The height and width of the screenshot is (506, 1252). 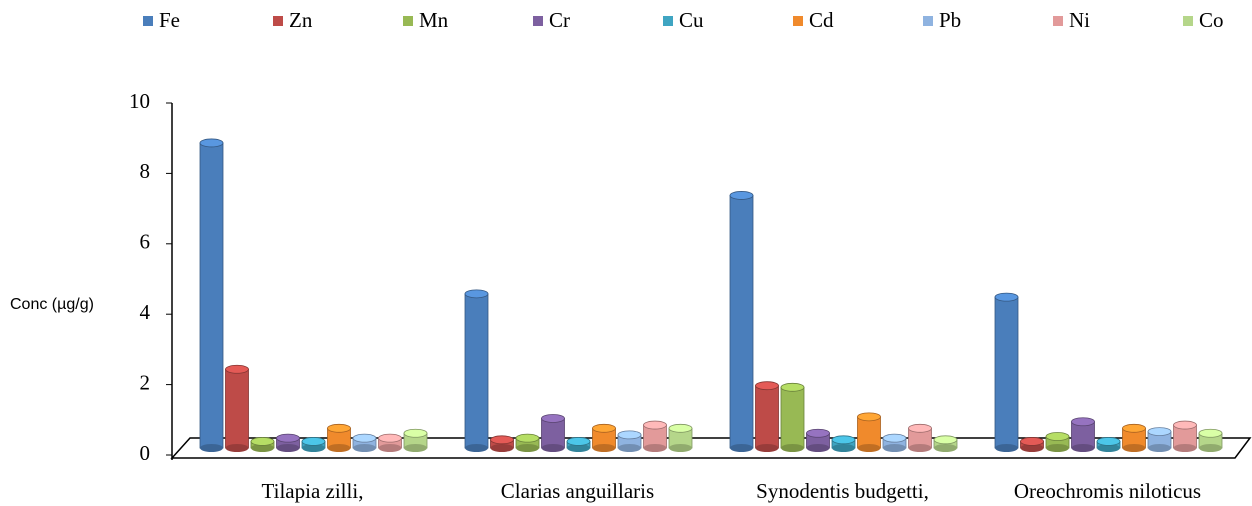 I want to click on y-tick-label: 6, so click(x=145, y=242).